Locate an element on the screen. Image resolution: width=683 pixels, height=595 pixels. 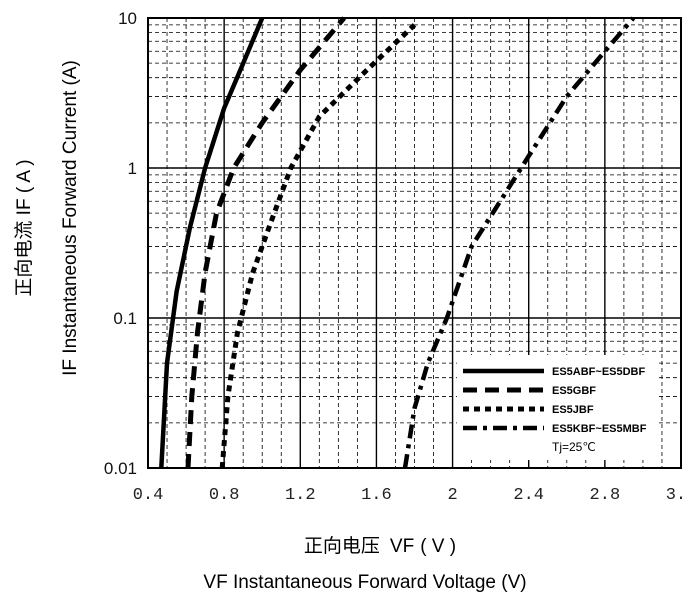
x-tick-label: 2.4 is located at coordinates (528, 495).